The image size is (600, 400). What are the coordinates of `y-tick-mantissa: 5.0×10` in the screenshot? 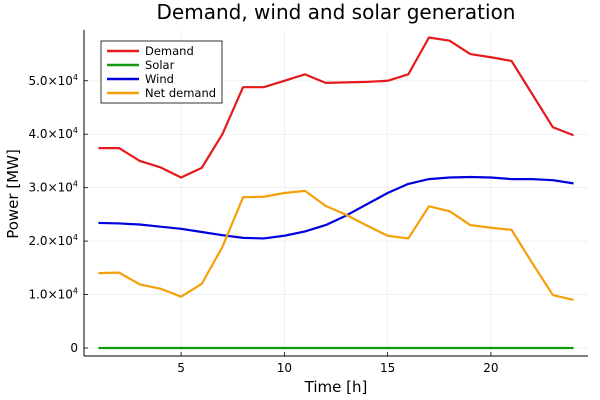 It's located at (50, 81).